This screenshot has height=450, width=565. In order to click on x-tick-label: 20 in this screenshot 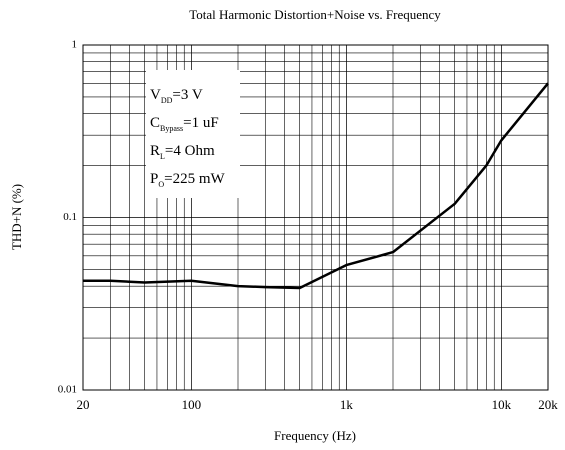, I will do `click(83, 404)`.